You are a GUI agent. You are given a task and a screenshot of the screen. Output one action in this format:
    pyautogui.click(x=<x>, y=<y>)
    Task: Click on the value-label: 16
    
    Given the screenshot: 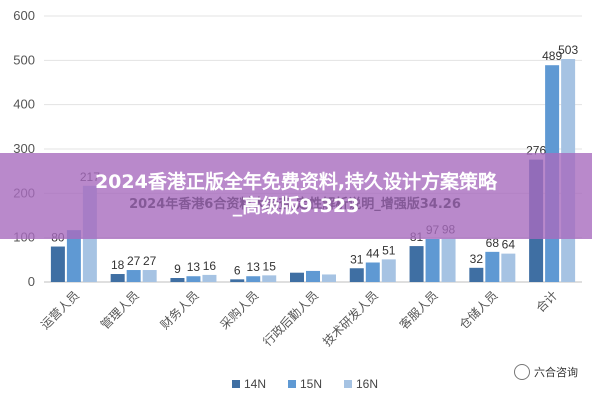 What is the action you would take?
    pyautogui.click(x=210, y=266)
    